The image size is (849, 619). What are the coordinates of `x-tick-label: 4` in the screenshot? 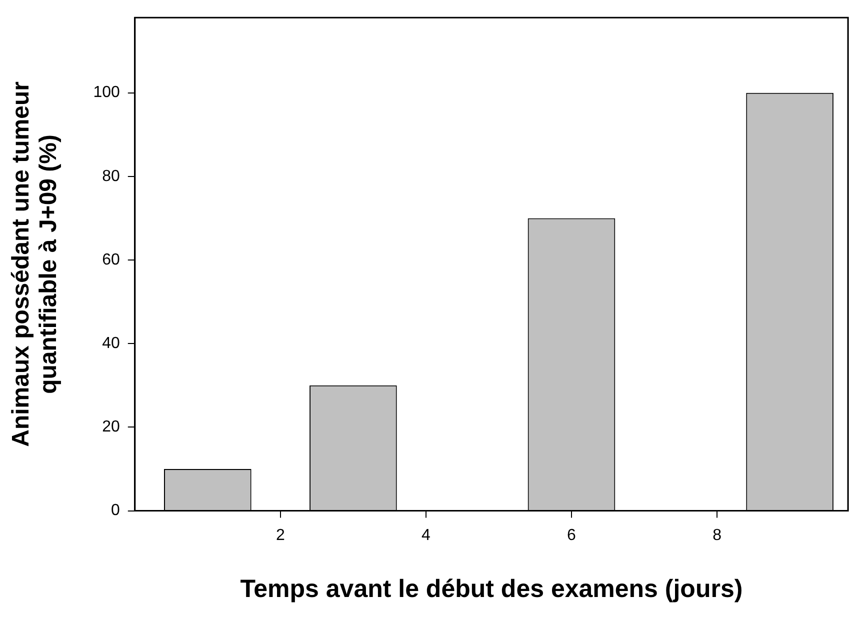 It's located at (426, 535).